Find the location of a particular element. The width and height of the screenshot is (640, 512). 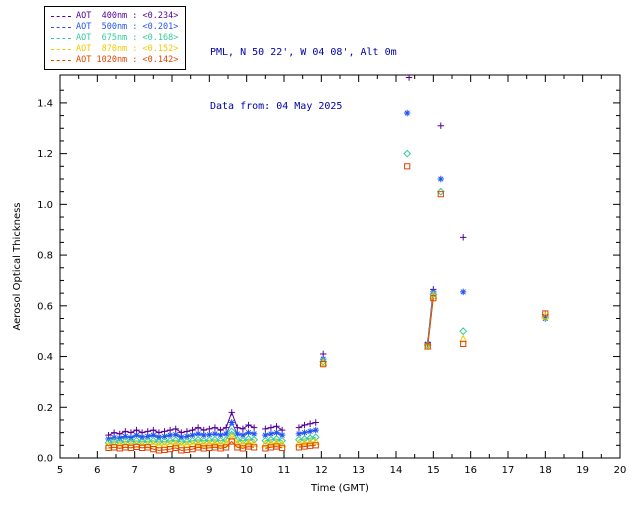

x-tick-label: 9 is located at coordinates (209, 470).